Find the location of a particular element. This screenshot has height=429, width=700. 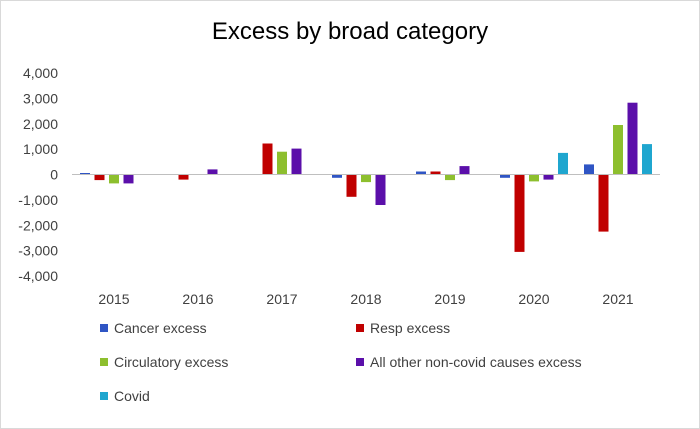

bar-resp-excess-2015 is located at coordinates (99, 177).